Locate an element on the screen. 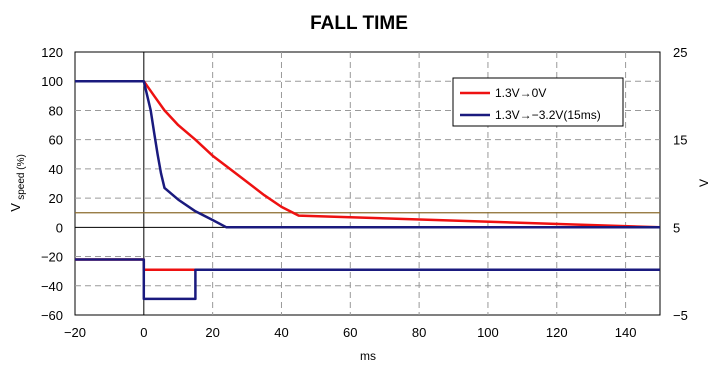  svg-text: V speed (%) is located at coordinates (17, 183).